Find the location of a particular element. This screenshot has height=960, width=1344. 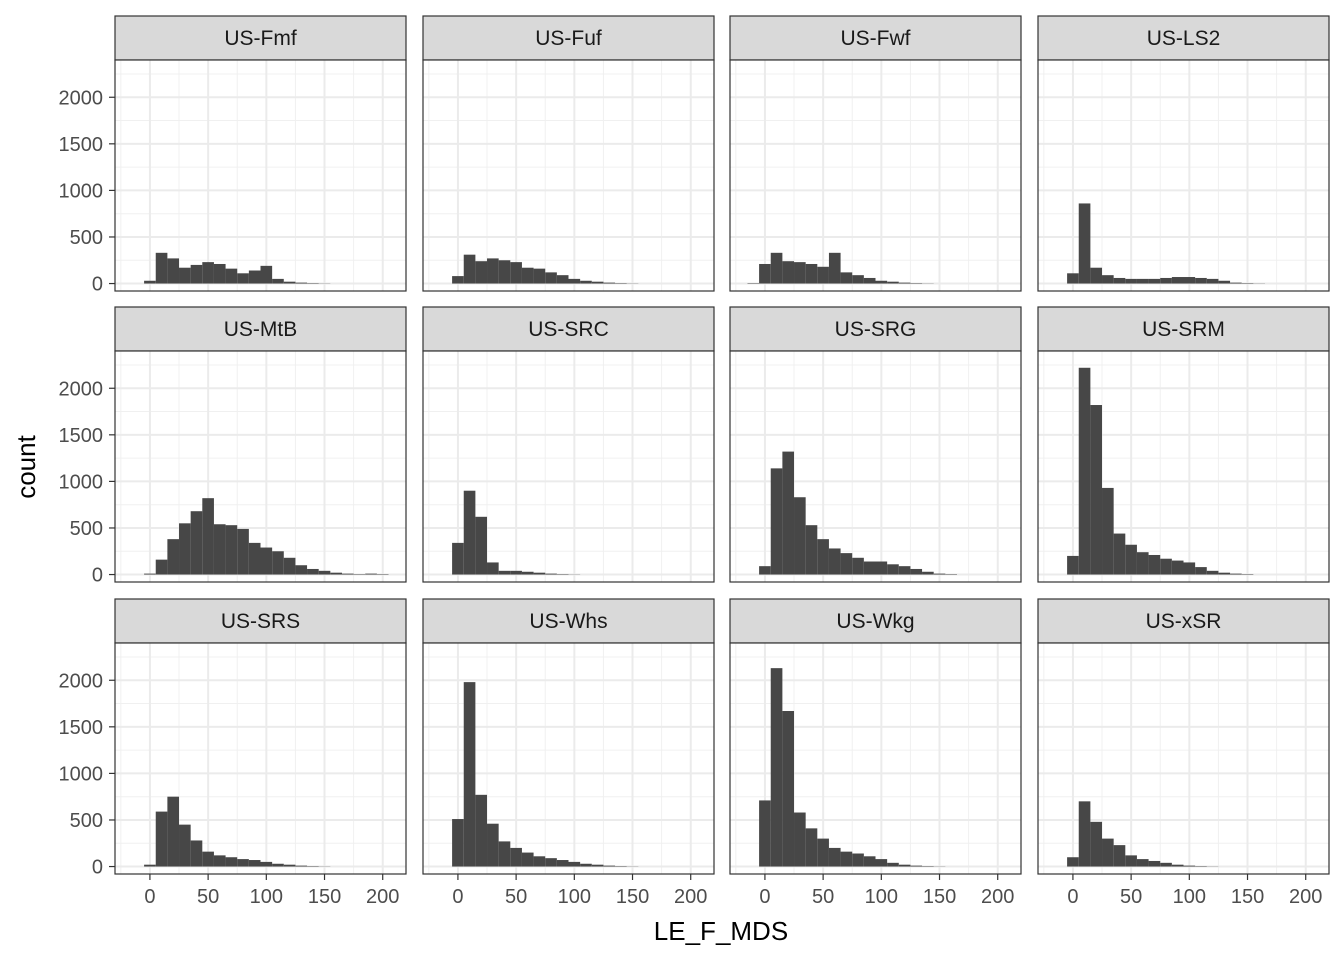

facet-panel: US-Fwf is located at coordinates (875, 153).